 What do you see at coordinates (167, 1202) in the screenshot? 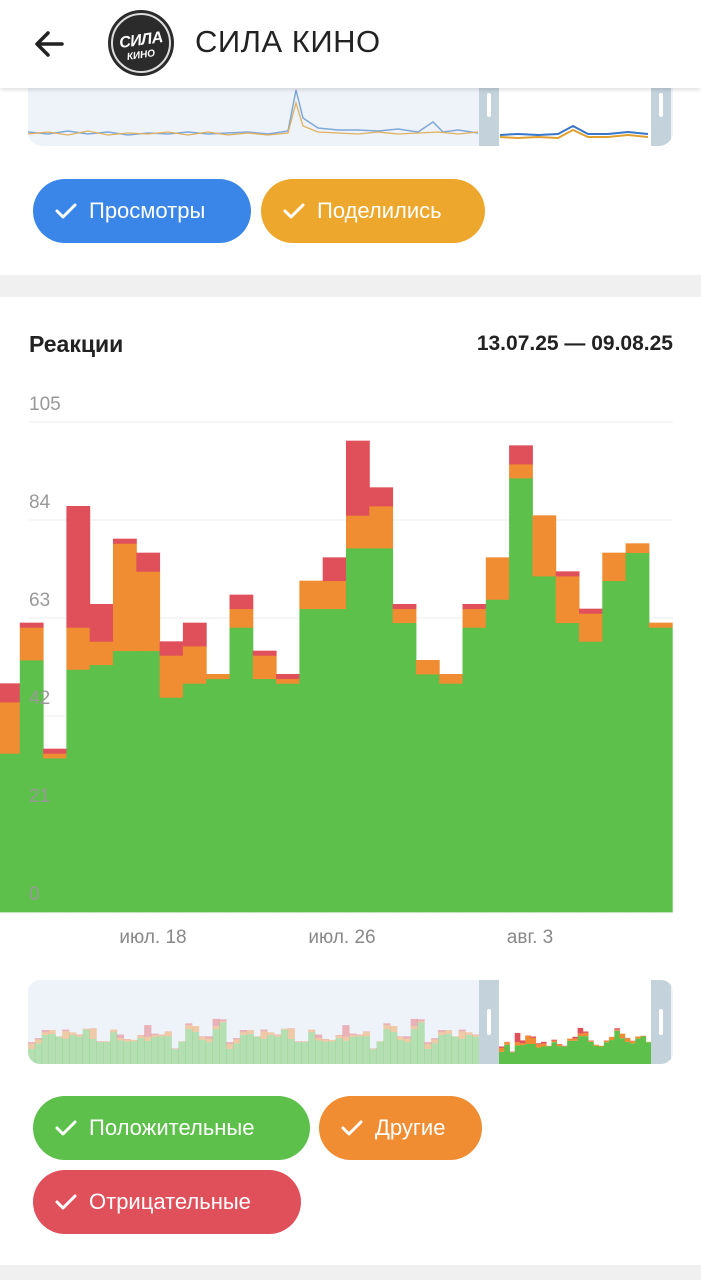
I see `toggle-negative: Отрицательные` at bounding box center [167, 1202].